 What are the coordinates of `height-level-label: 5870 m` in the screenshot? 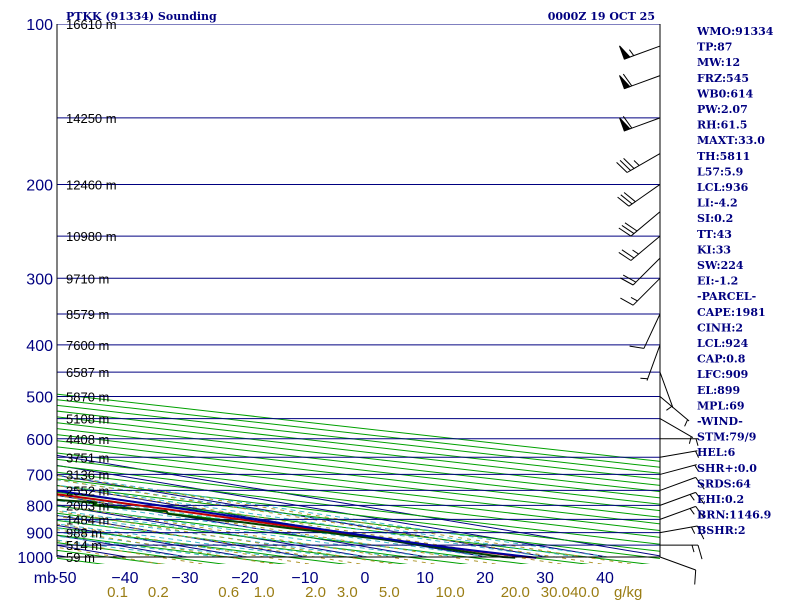 It's located at (87, 397).